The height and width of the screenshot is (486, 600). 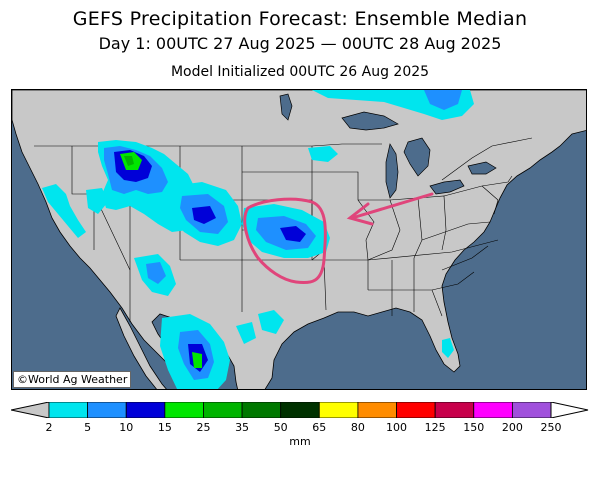 I want to click on legend-tick-label: 10, so click(x=126, y=427).